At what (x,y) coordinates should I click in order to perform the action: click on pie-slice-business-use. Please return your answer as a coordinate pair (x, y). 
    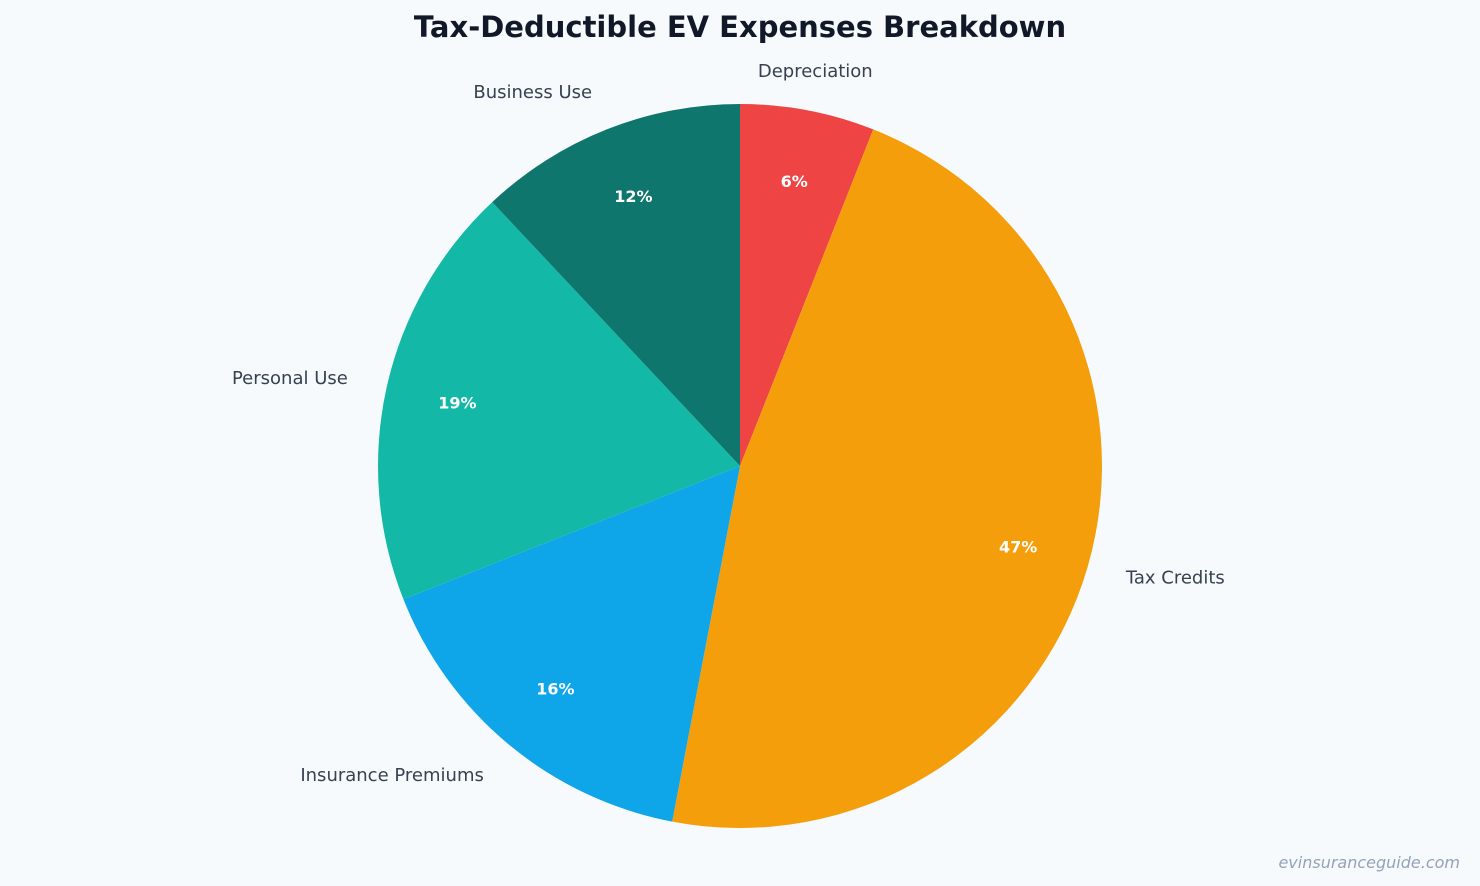
    Looking at the image, I should click on (616, 285).